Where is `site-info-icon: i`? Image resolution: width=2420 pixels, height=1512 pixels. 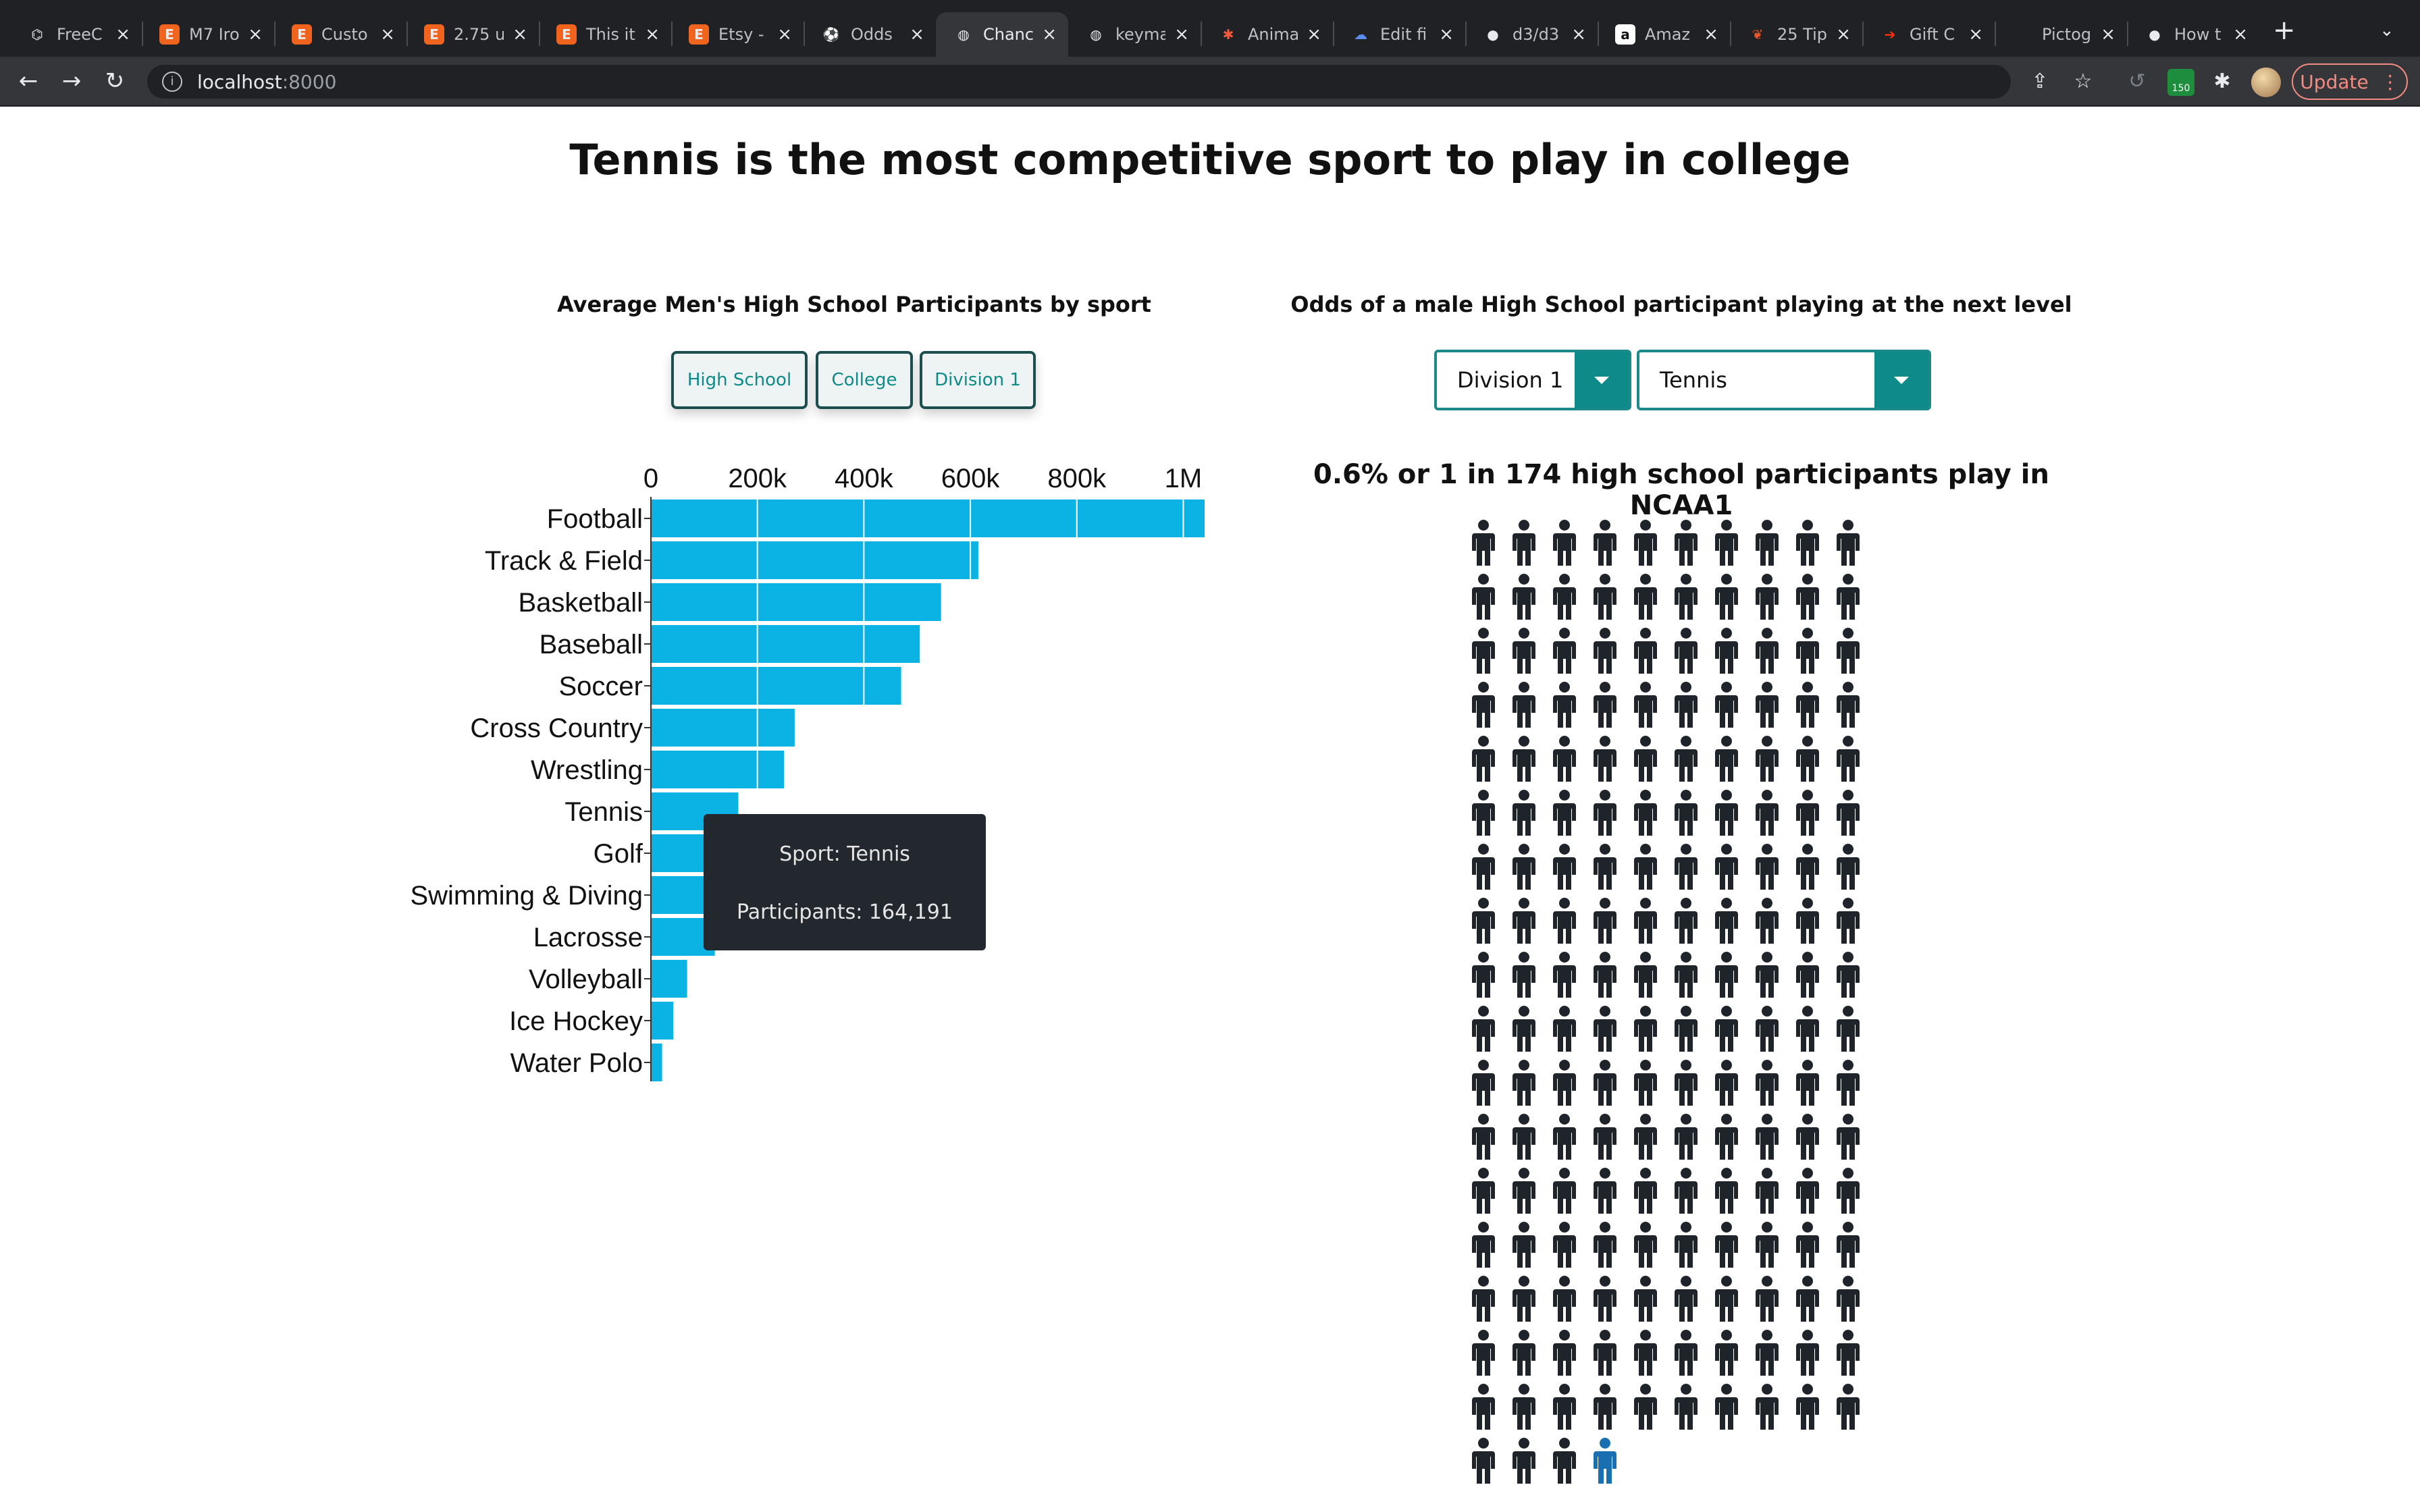 site-info-icon: i is located at coordinates (172, 82).